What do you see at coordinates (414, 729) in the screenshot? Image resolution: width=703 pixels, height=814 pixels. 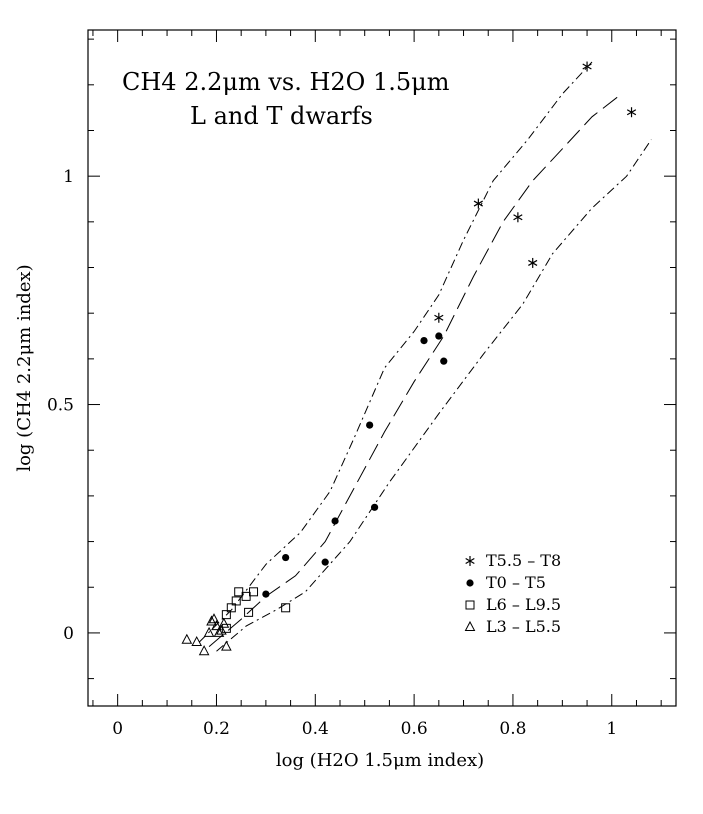 I see `x-tick-label: 0.6` at bounding box center [414, 729].